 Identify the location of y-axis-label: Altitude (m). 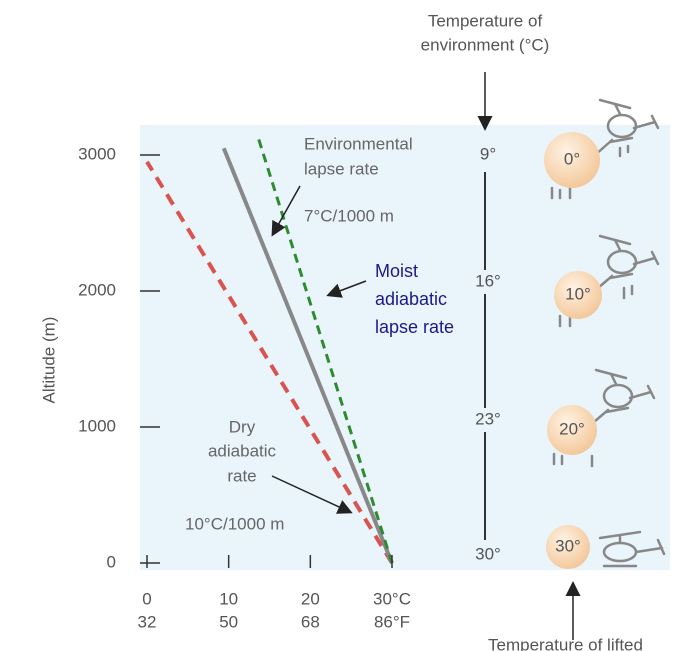
(48, 360).